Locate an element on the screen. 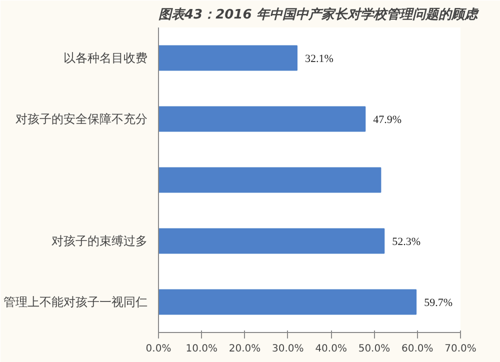 This screenshot has height=362, width=500. x-tick-label: 60.0% is located at coordinates (417, 349).